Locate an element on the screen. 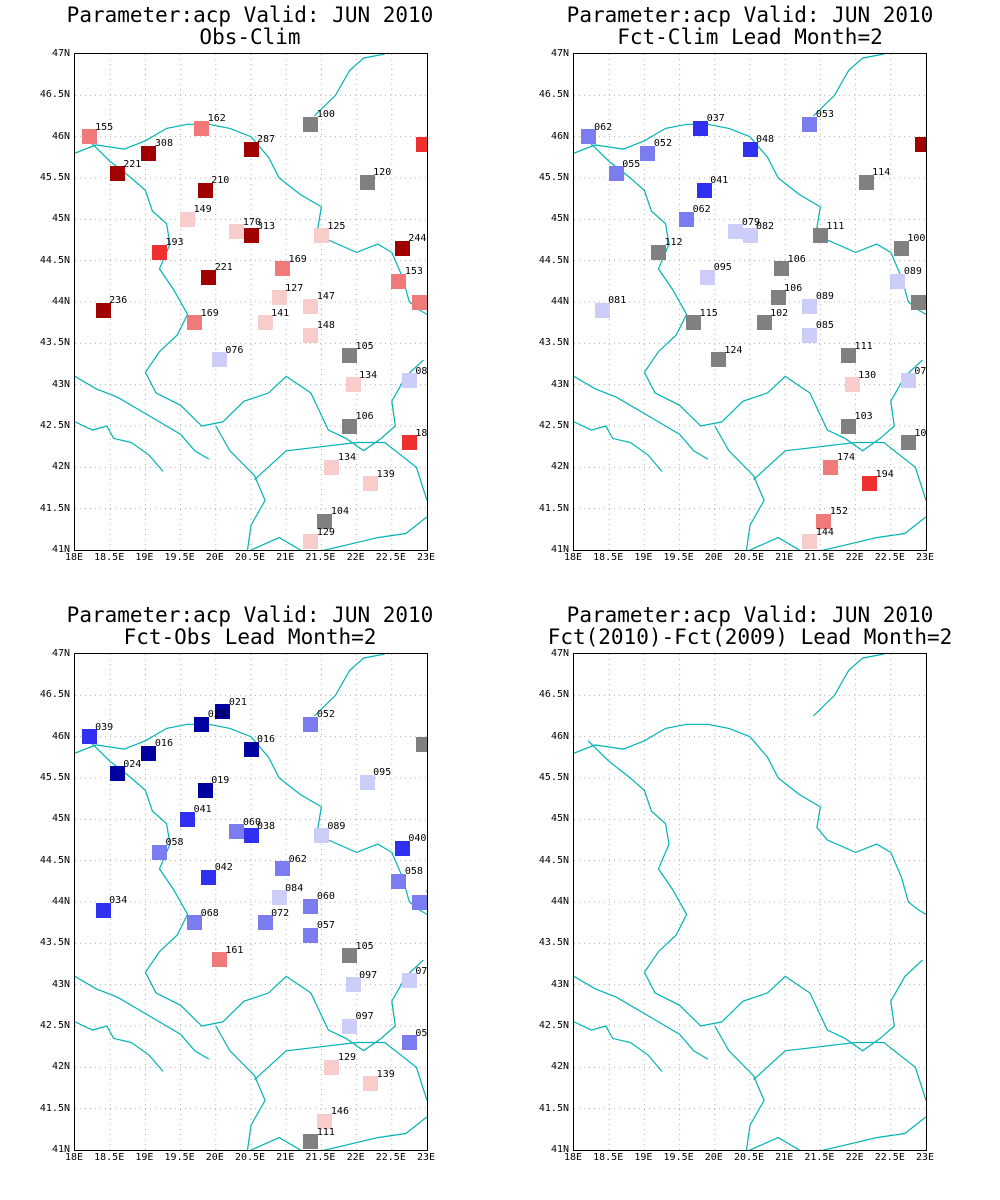  station-value-label: 037 is located at coordinates (715, 119).